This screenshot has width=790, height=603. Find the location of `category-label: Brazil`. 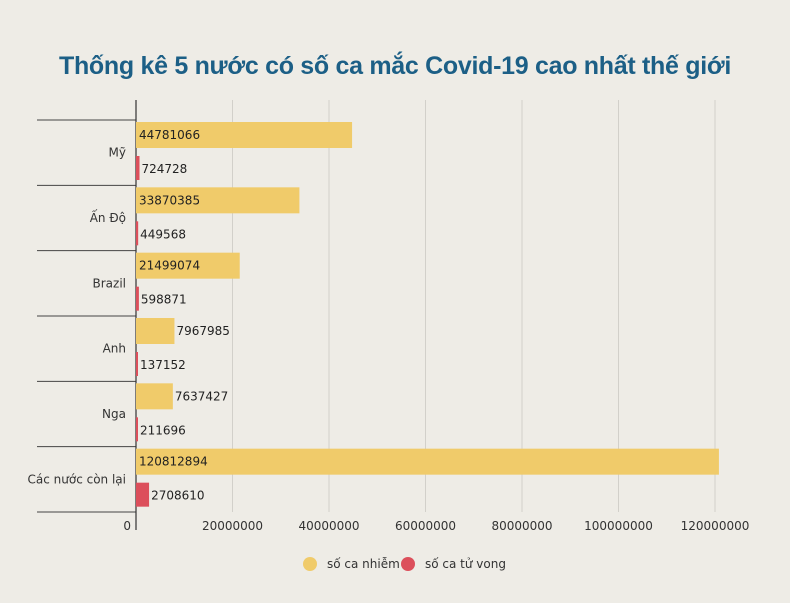

category-label: Brazil is located at coordinates (110, 283).